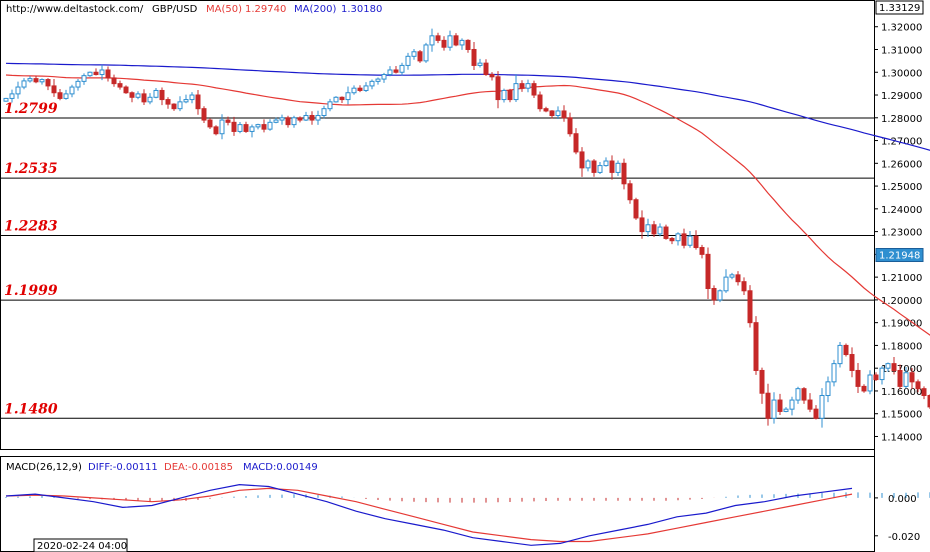  What do you see at coordinates (467, 514) in the screenshot?
I see `macd-panel: 0.000 -0.020` at bounding box center [467, 514].